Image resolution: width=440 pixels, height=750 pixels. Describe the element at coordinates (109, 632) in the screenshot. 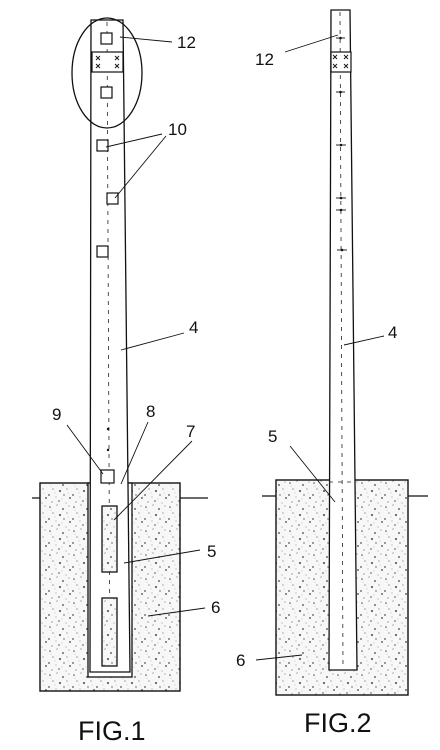

I see `insert-lower` at that location.